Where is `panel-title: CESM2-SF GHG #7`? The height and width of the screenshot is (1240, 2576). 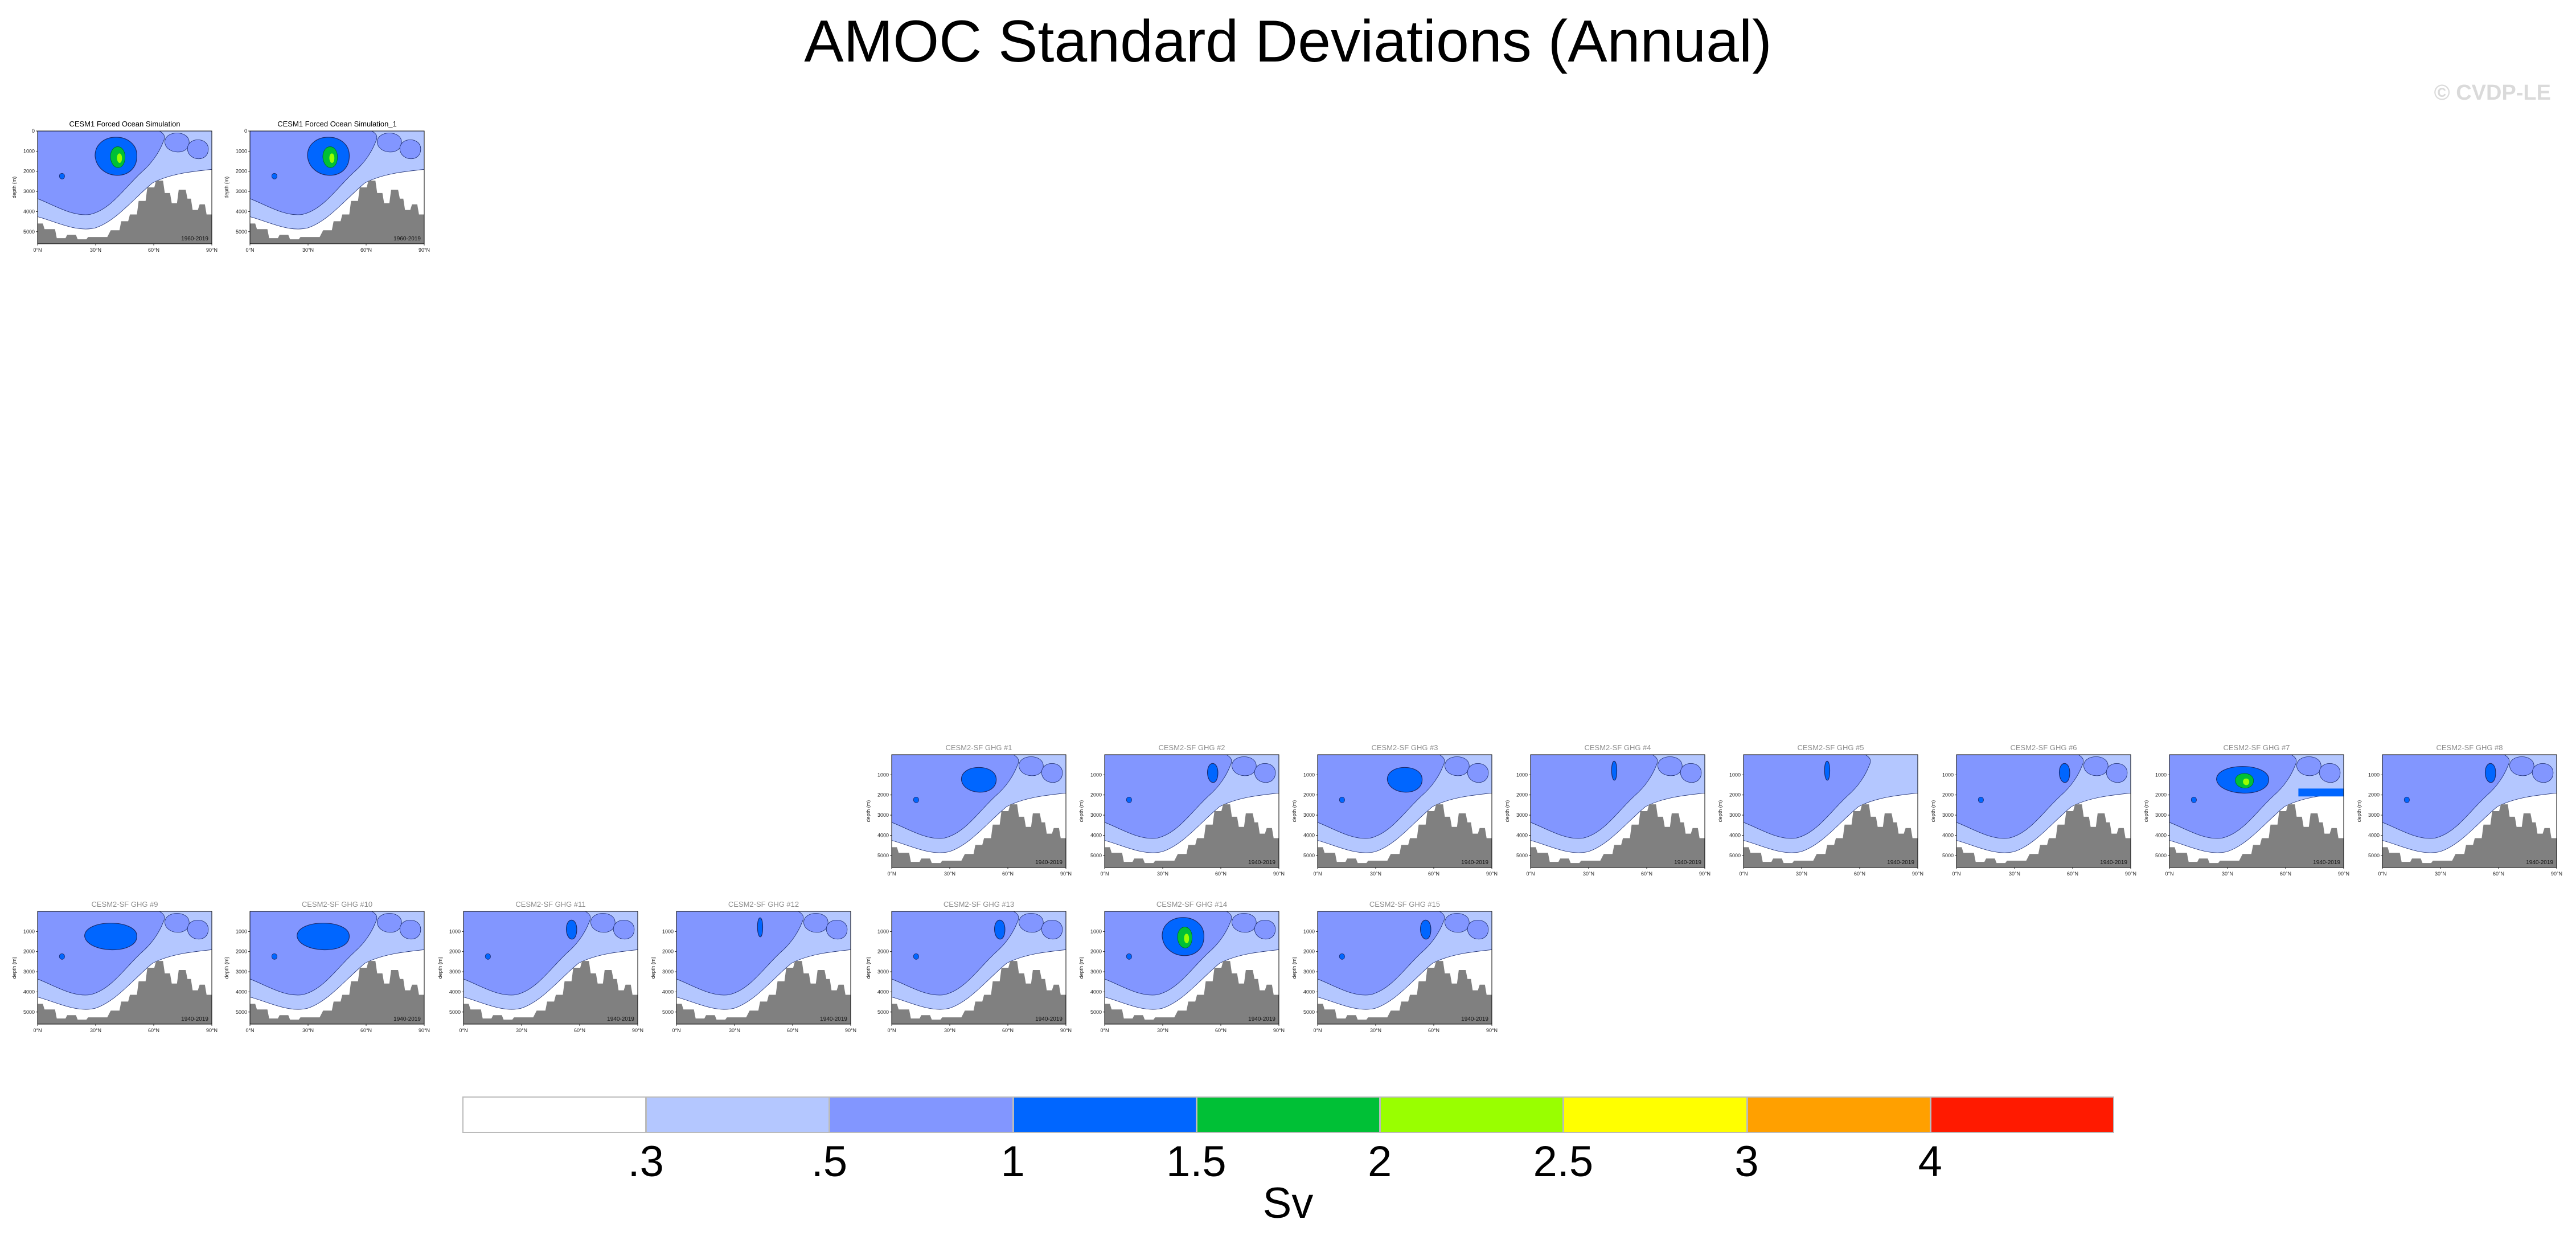 panel-title: CESM2-SF GHG #7 is located at coordinates (2256, 747).